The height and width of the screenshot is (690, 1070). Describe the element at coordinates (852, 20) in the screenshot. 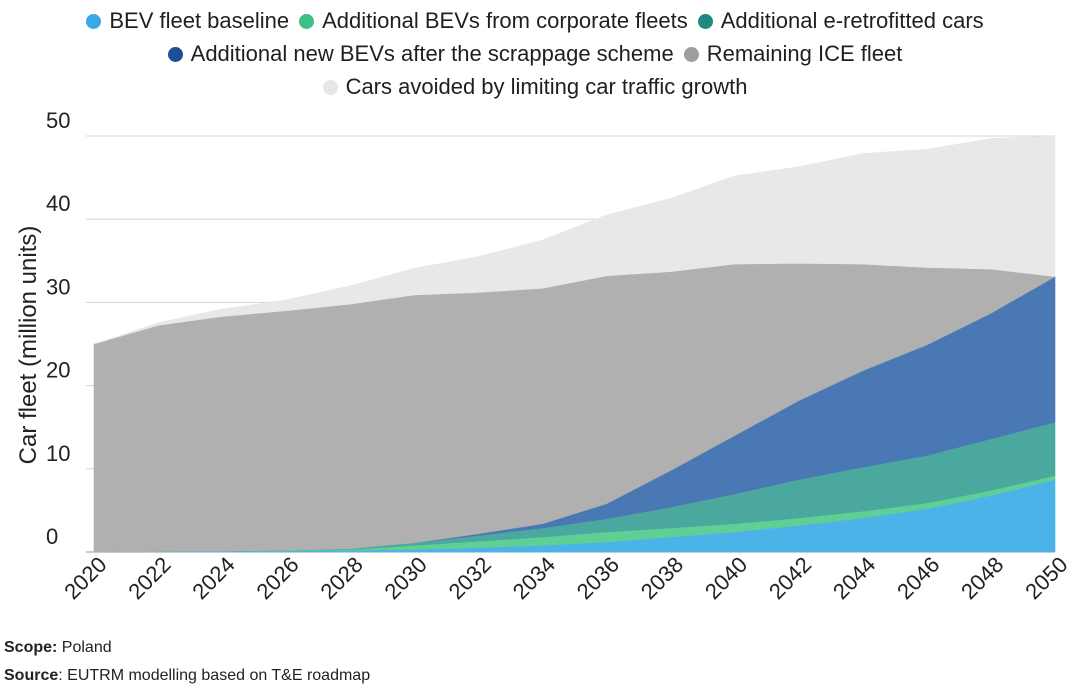

I see `legend-label: Additional e-retrofitted cars` at that location.